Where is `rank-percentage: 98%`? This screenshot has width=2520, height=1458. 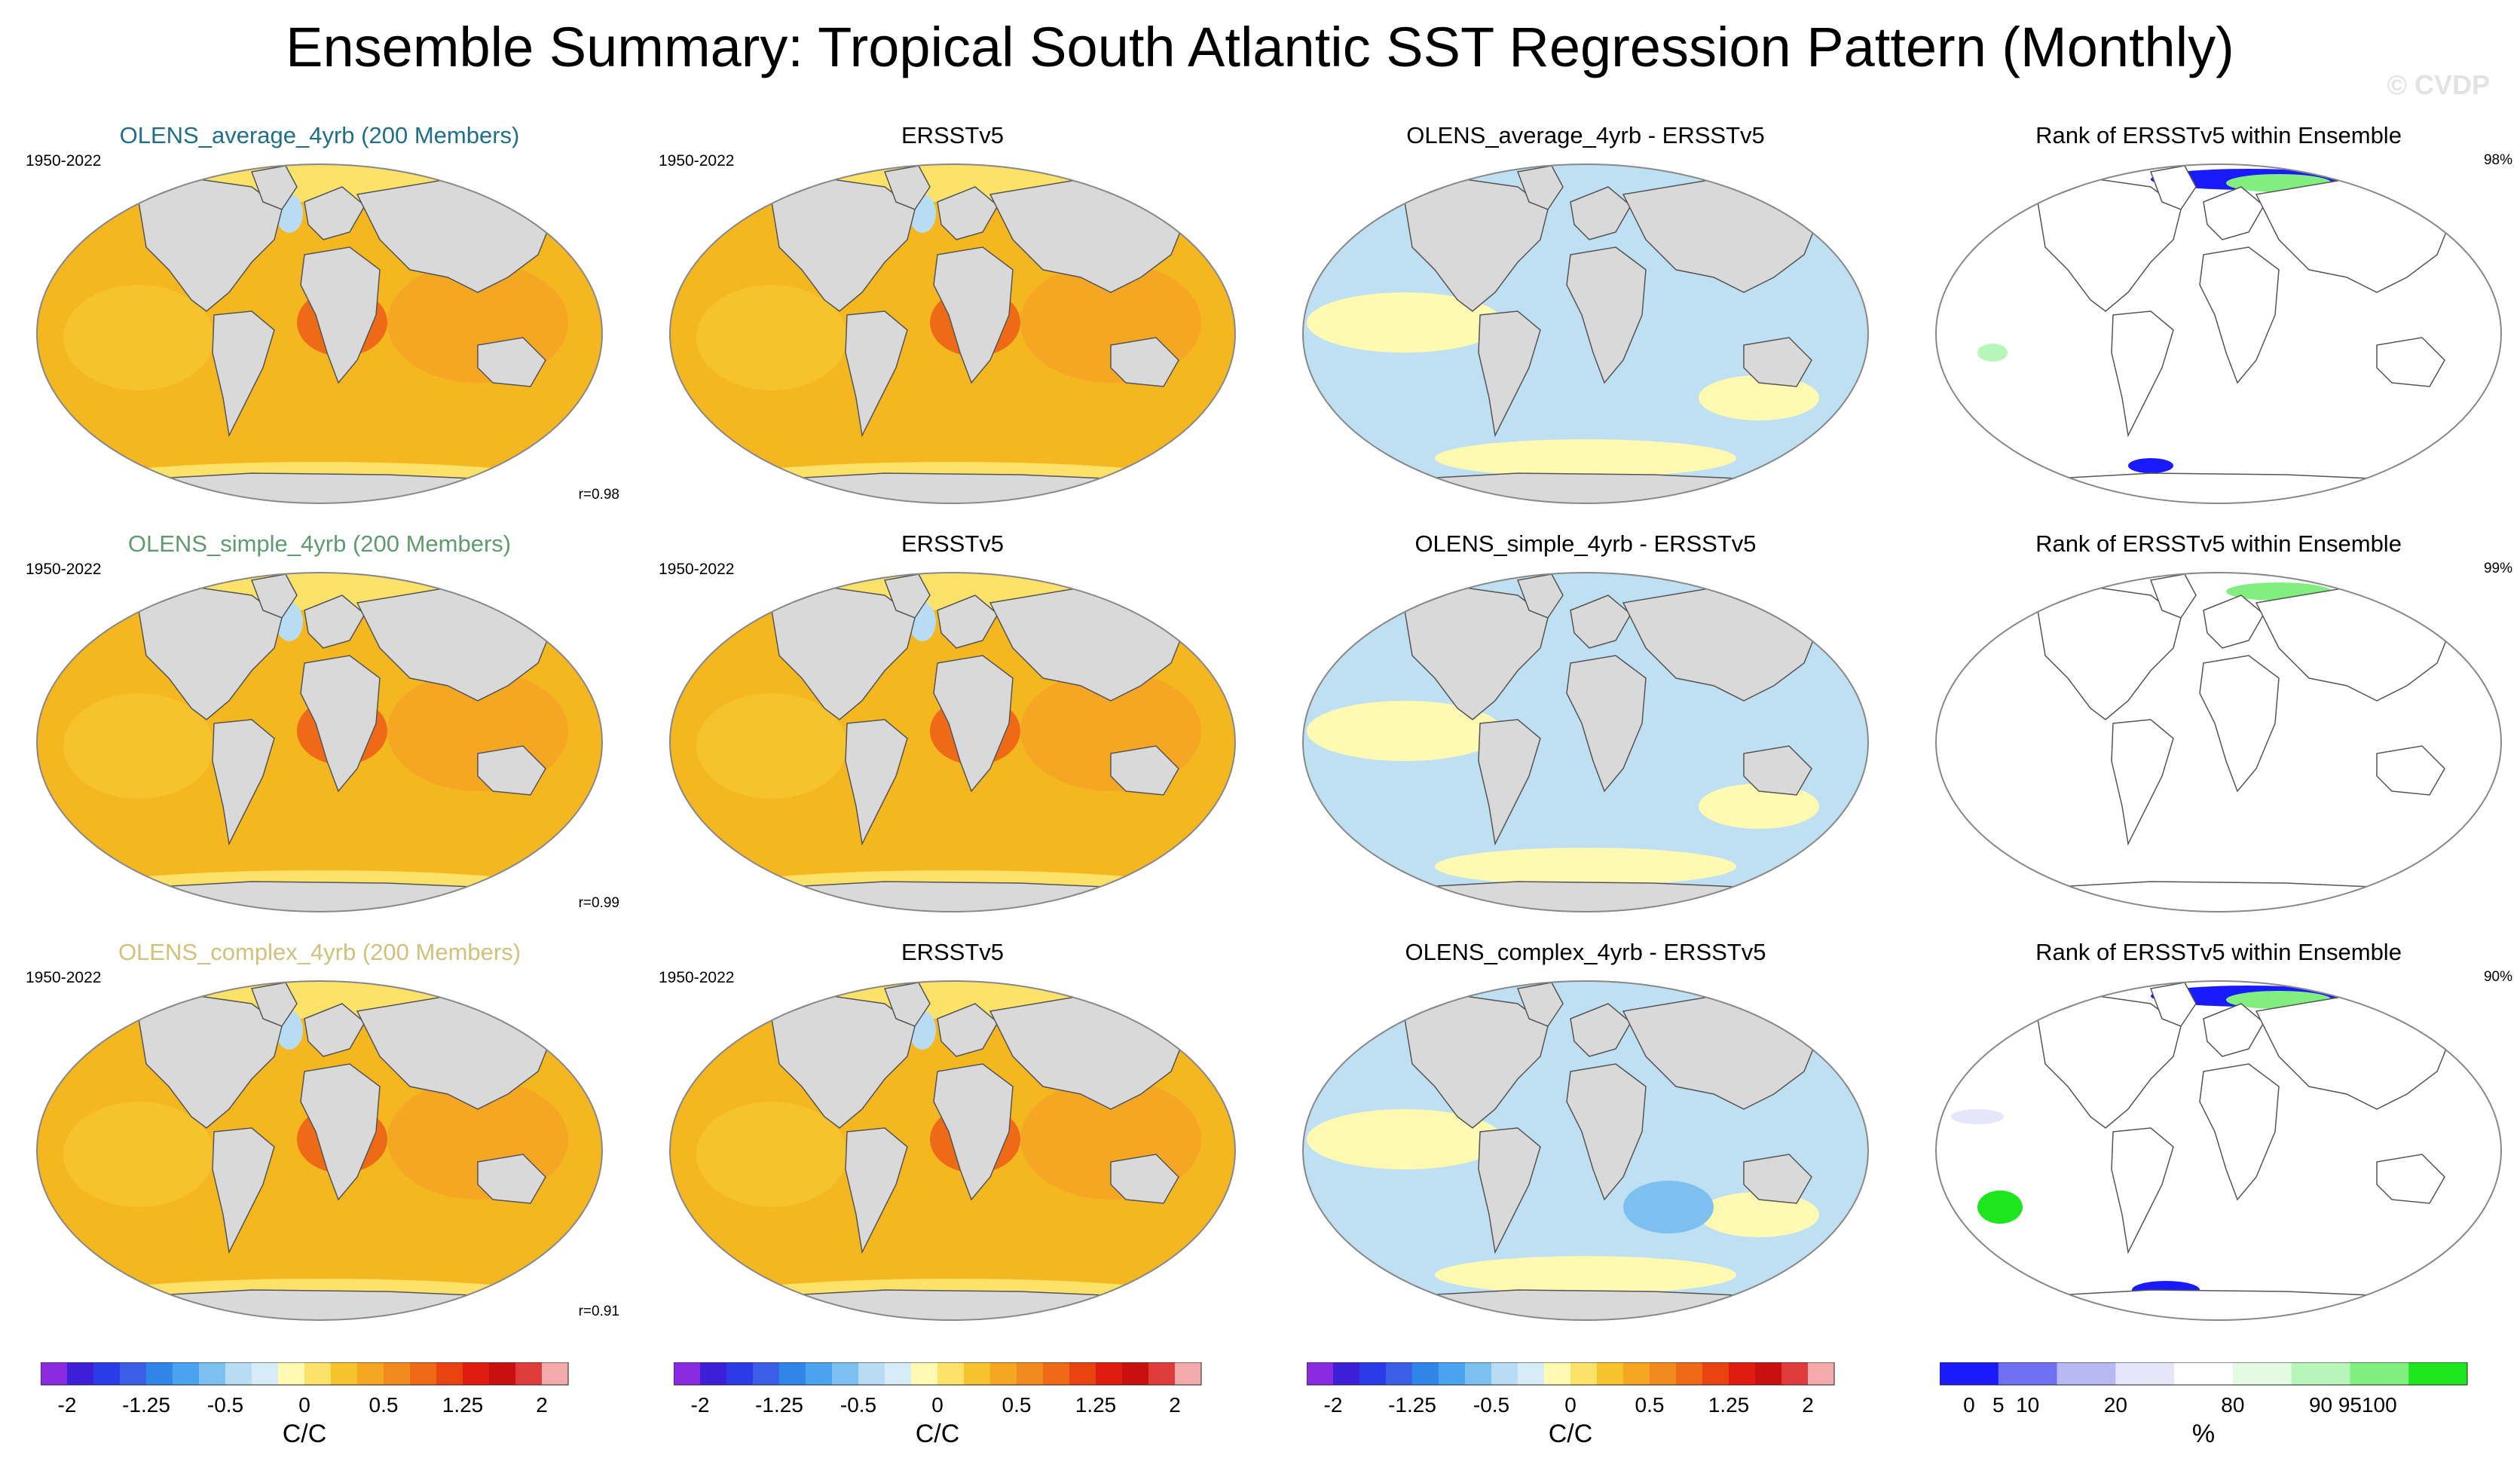
rank-percentage: 98% is located at coordinates (2497, 160).